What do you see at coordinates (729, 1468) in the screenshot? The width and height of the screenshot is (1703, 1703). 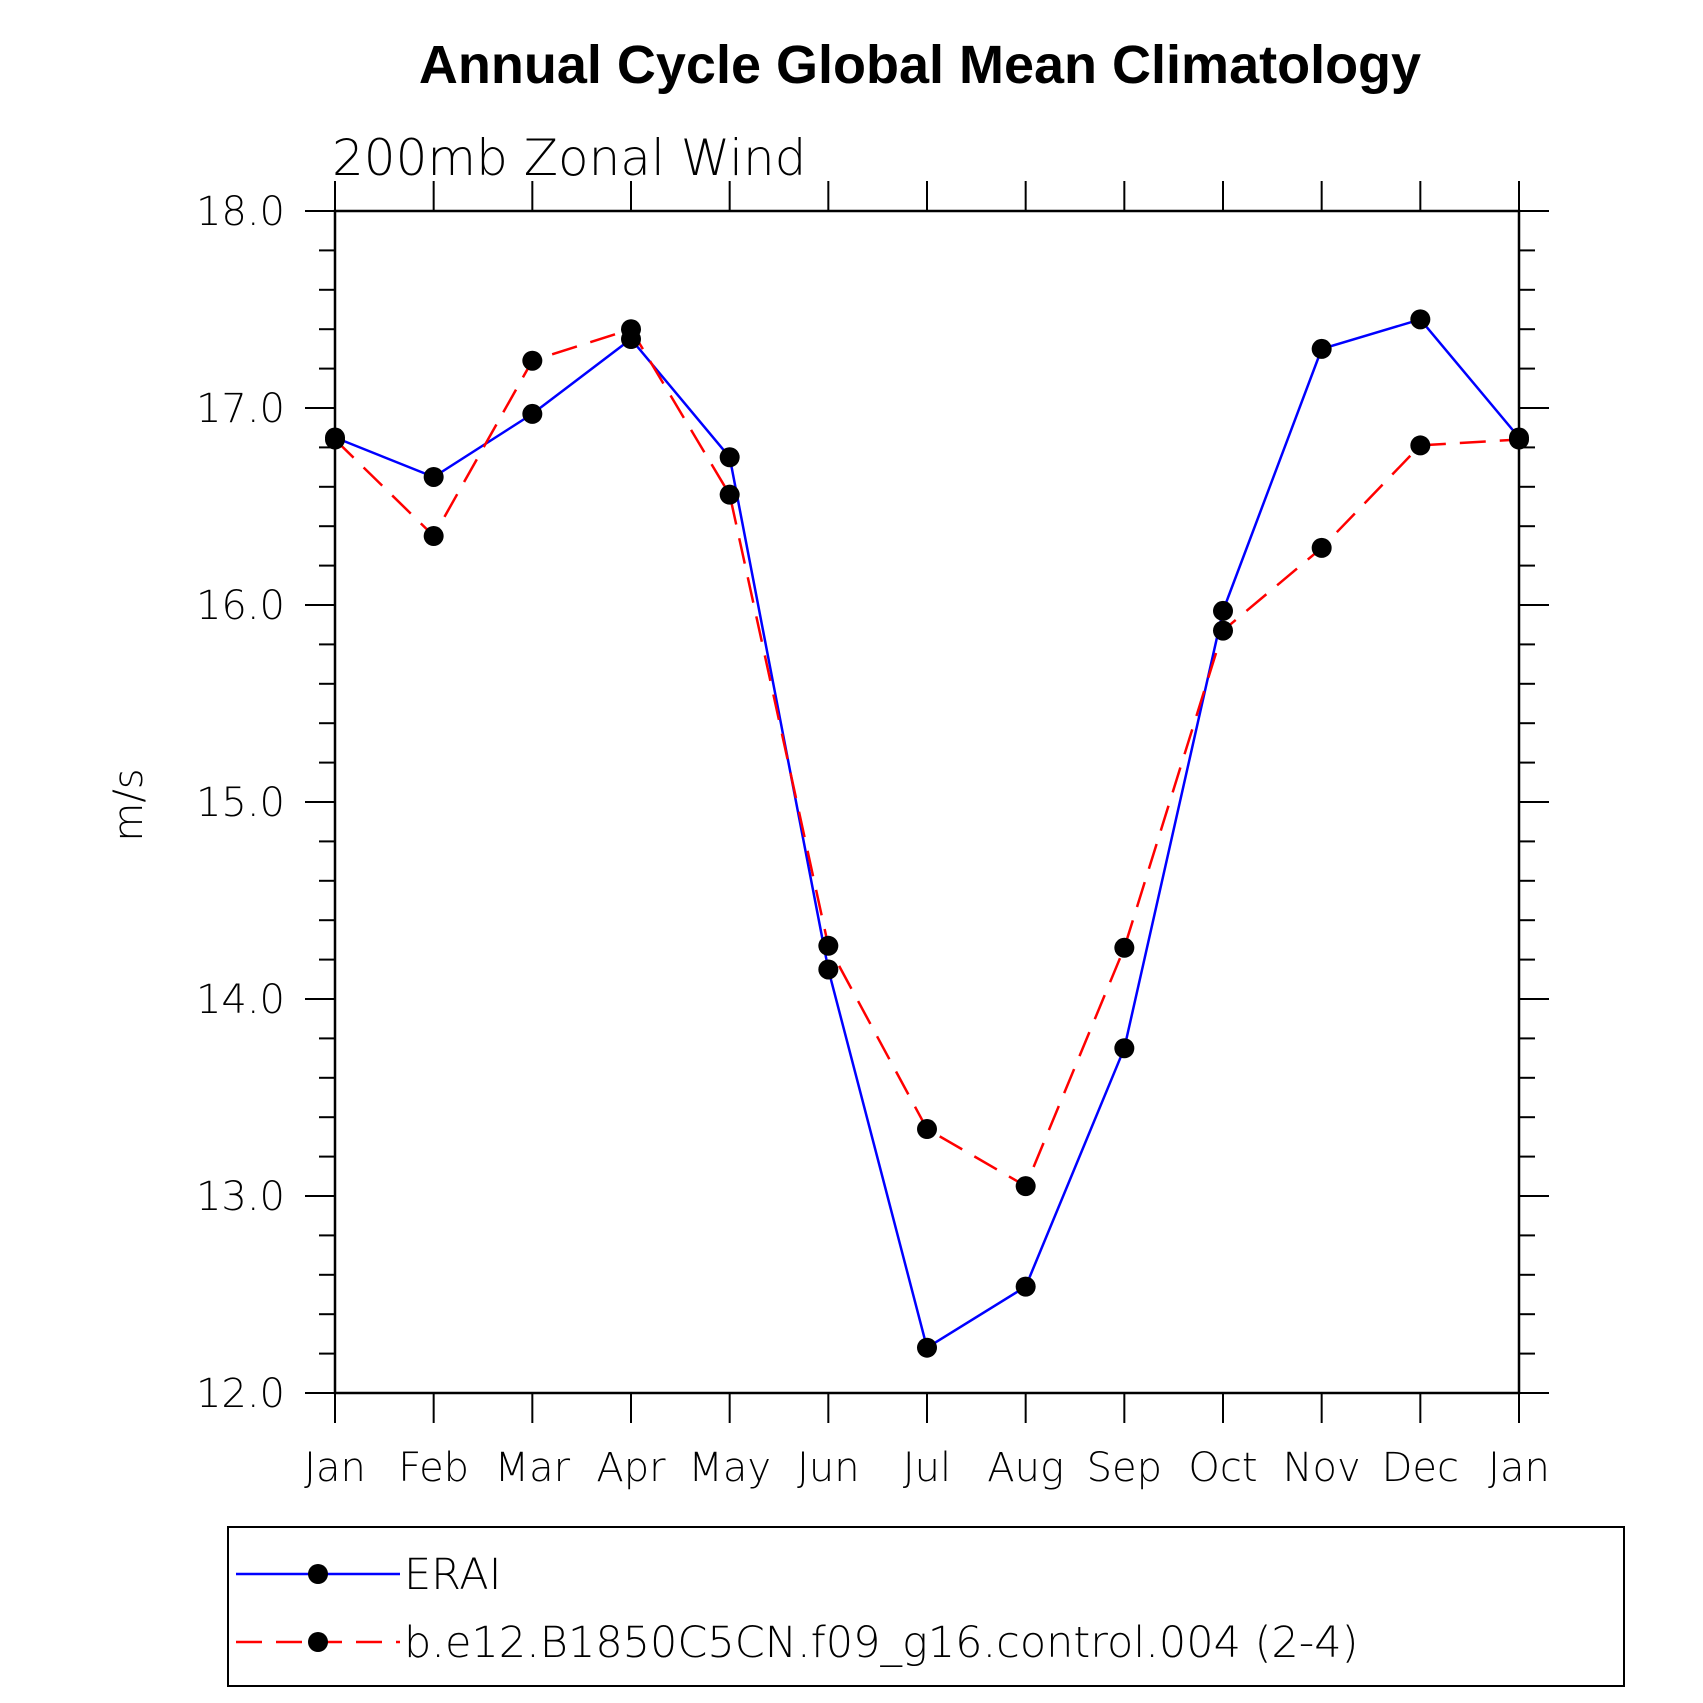 I see `x-tick-label: May` at bounding box center [729, 1468].